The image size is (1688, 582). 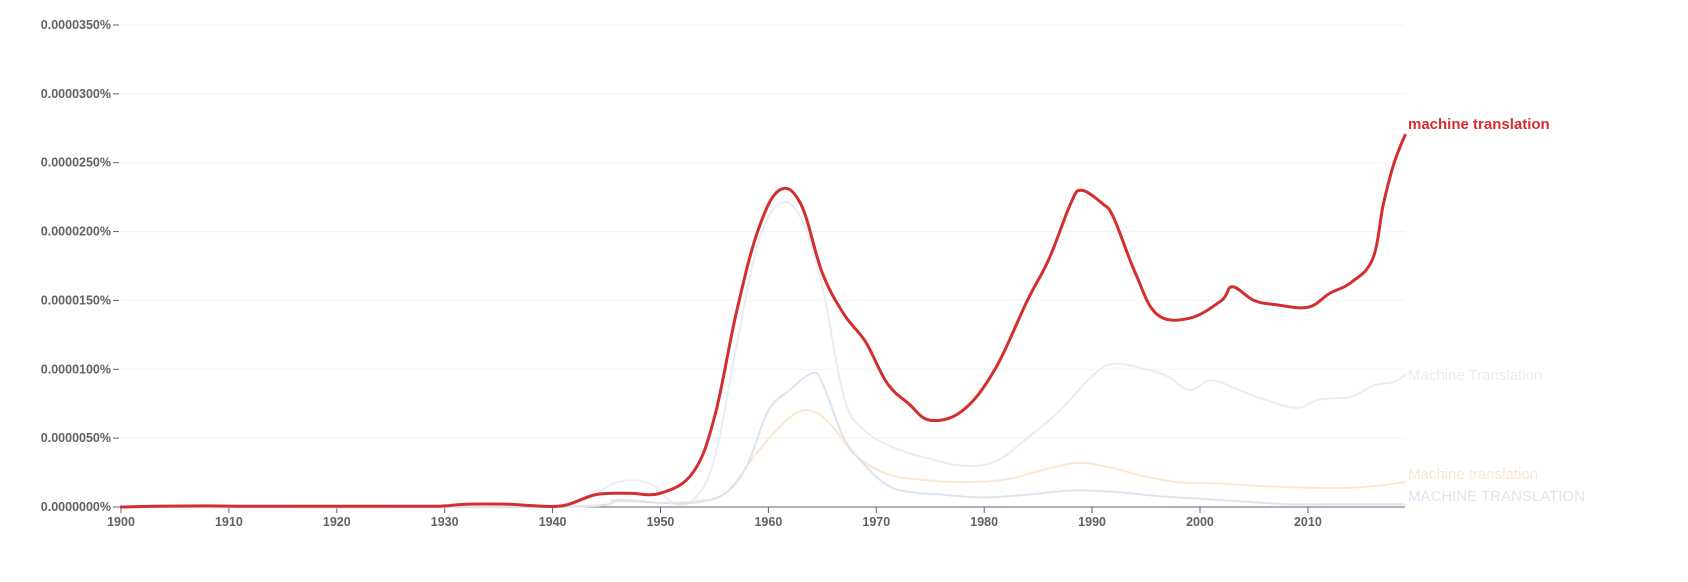 I want to click on series-label-3: machine translation, so click(x=1479, y=124).